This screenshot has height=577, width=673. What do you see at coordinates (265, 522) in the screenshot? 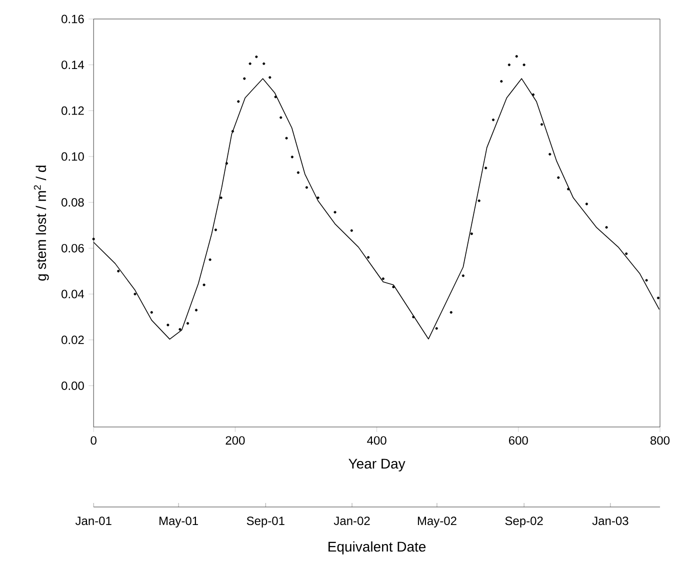
I see `x2-tick-label: Sep-01` at bounding box center [265, 522].